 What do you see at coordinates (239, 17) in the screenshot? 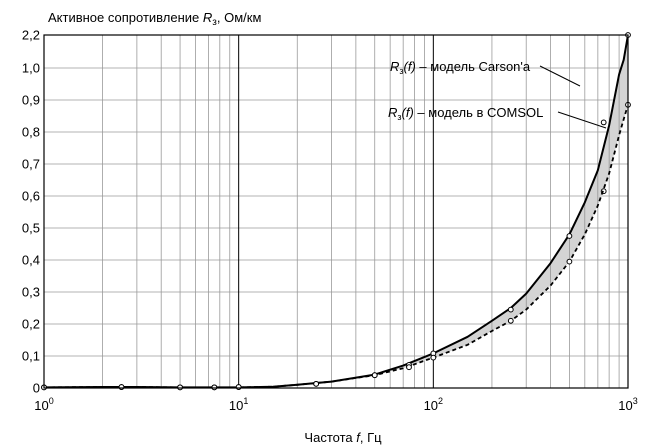
I see `chart-title-suffix: , Ом/км` at bounding box center [239, 17].